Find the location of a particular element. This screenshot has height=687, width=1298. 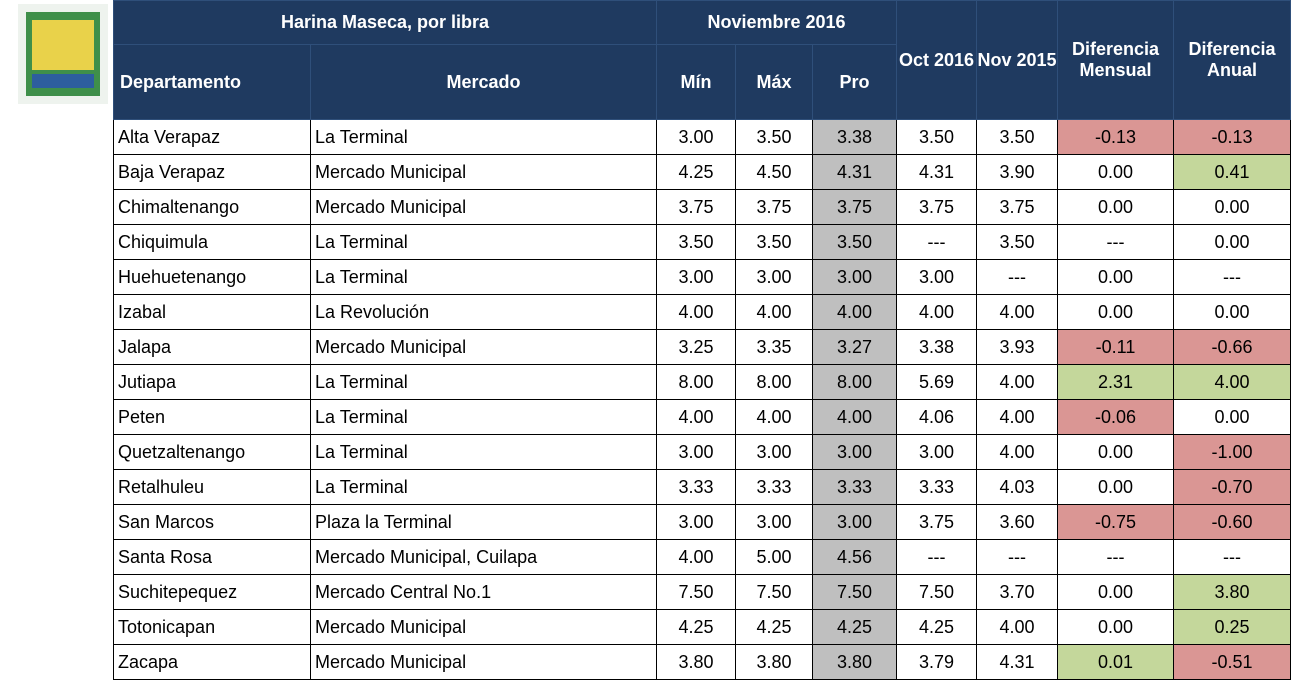

table-cell: Baja Verapaz is located at coordinates (212, 172).